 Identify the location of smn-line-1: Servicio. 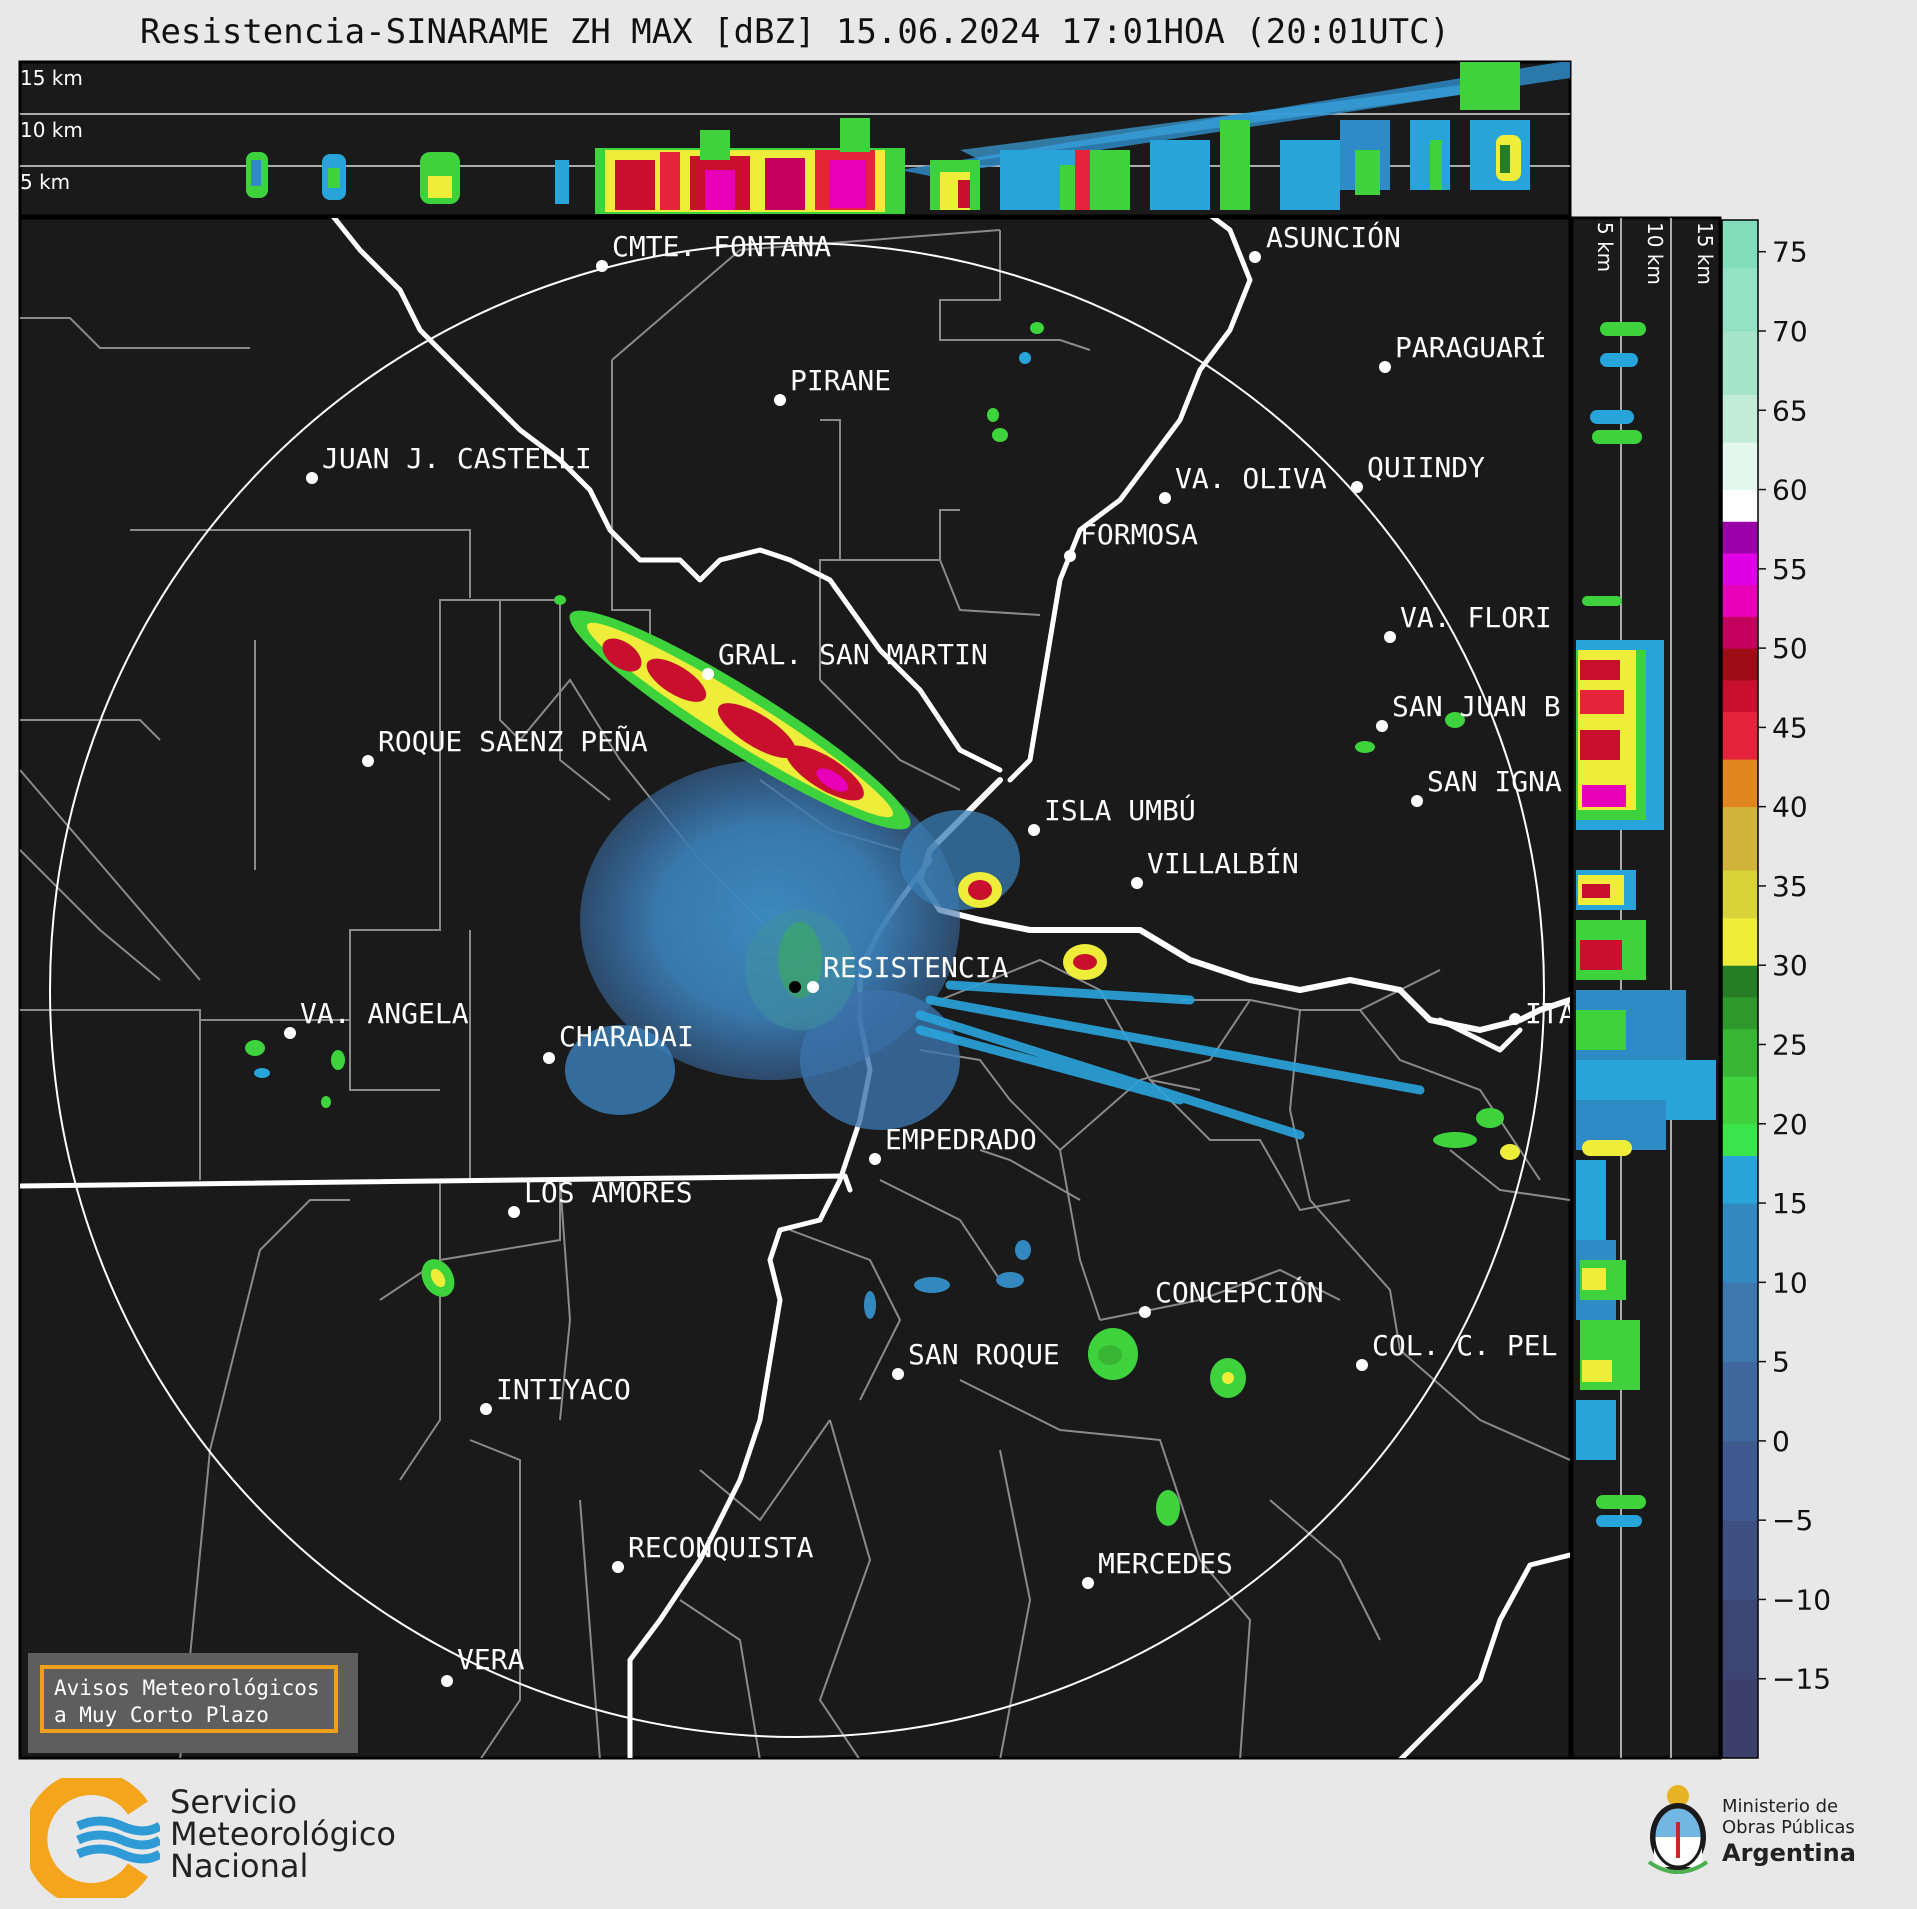
(234, 1802).